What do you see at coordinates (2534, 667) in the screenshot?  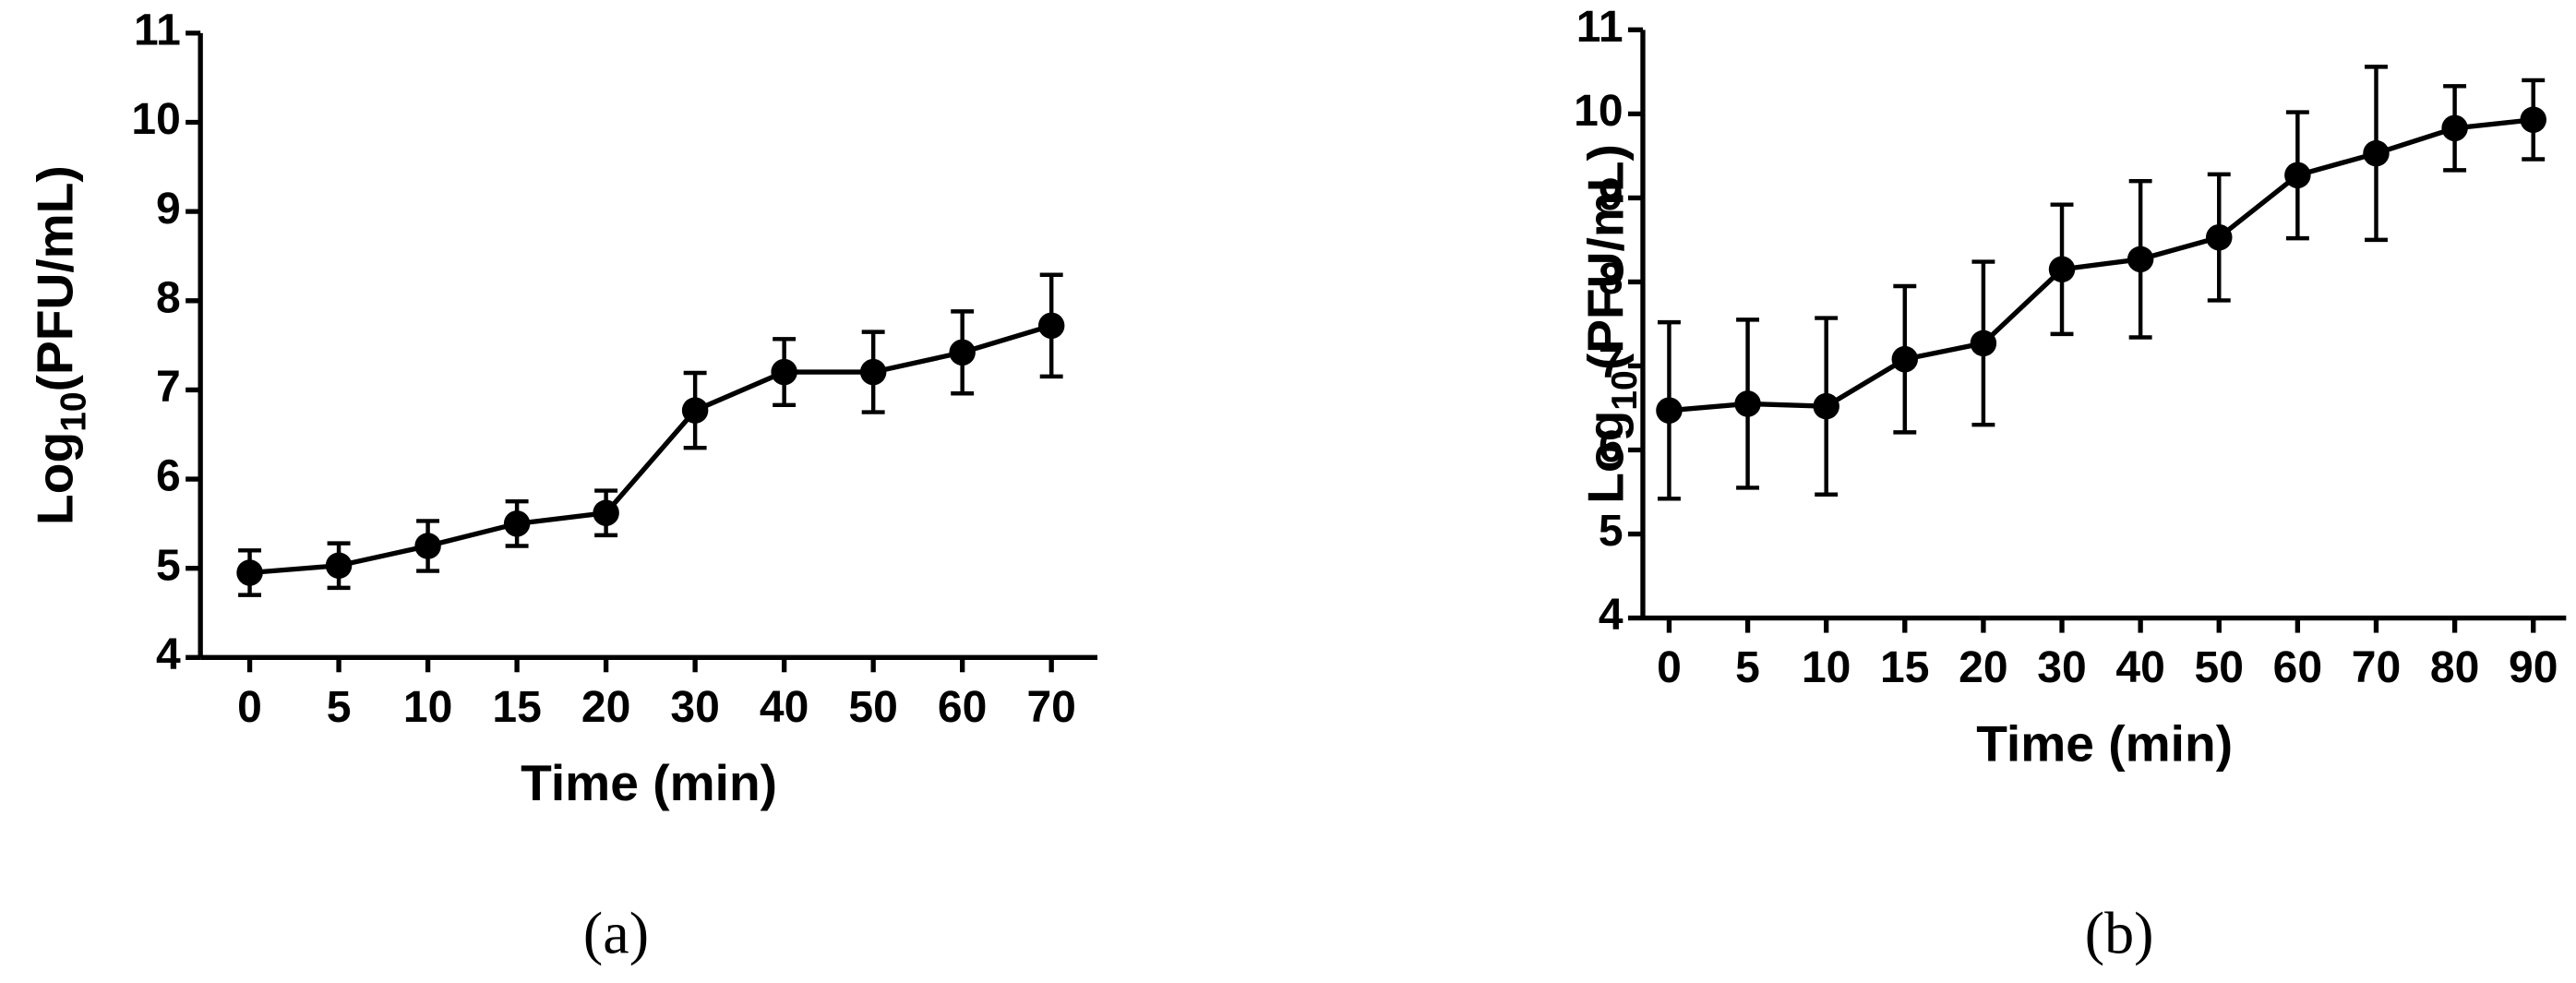 I see `x-tick-label: 90` at bounding box center [2534, 667].